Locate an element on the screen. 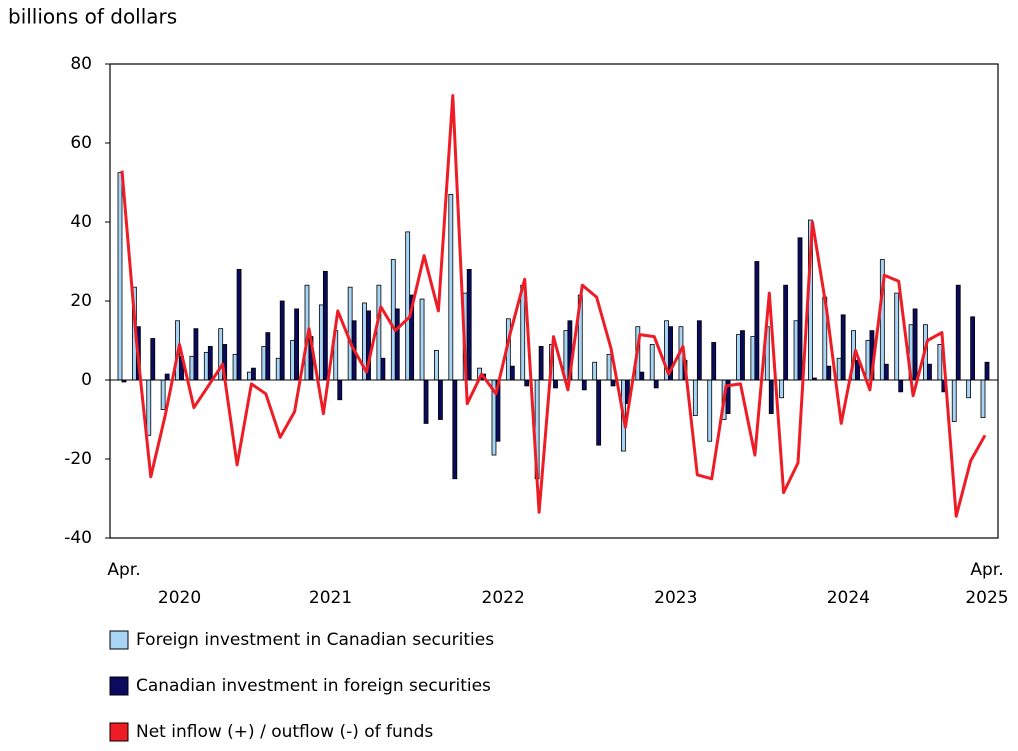 This screenshot has width=1018, height=751. x-year-label: 2025 is located at coordinates (986, 598).